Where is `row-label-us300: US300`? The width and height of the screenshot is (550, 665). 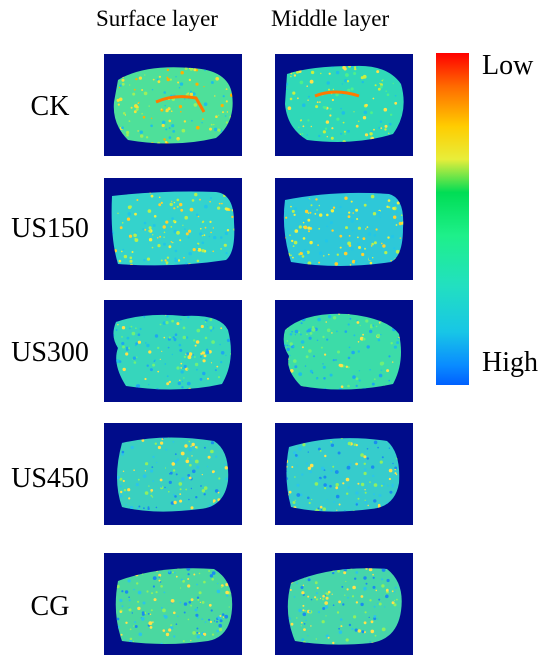 row-label-us300: US300 is located at coordinates (50, 352).